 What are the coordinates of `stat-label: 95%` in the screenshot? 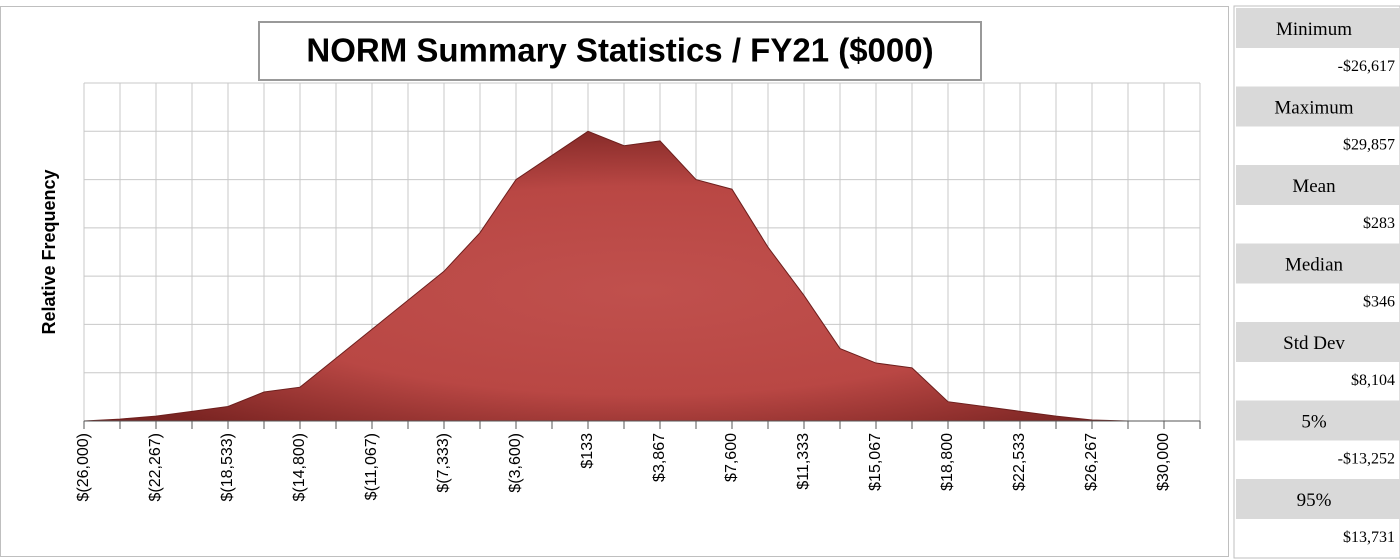 It's located at (1314, 500).